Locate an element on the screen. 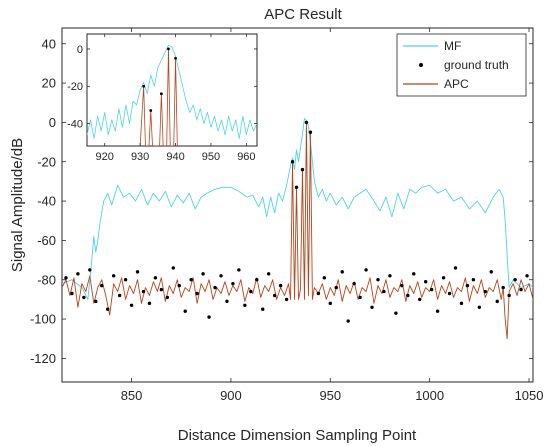 The height and width of the screenshot is (446, 550). main-y-tick-label: 0 is located at coordinates (52, 122).